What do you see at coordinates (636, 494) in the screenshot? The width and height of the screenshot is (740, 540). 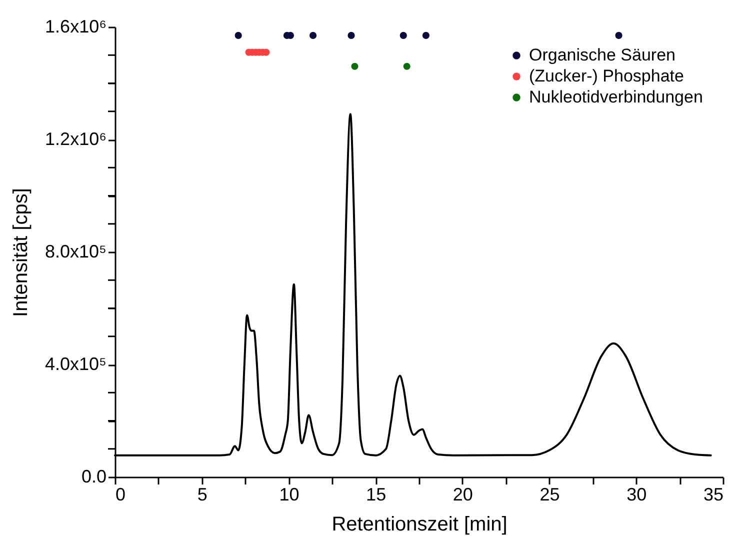 I see `x-tick-label: 30` at bounding box center [636, 494].